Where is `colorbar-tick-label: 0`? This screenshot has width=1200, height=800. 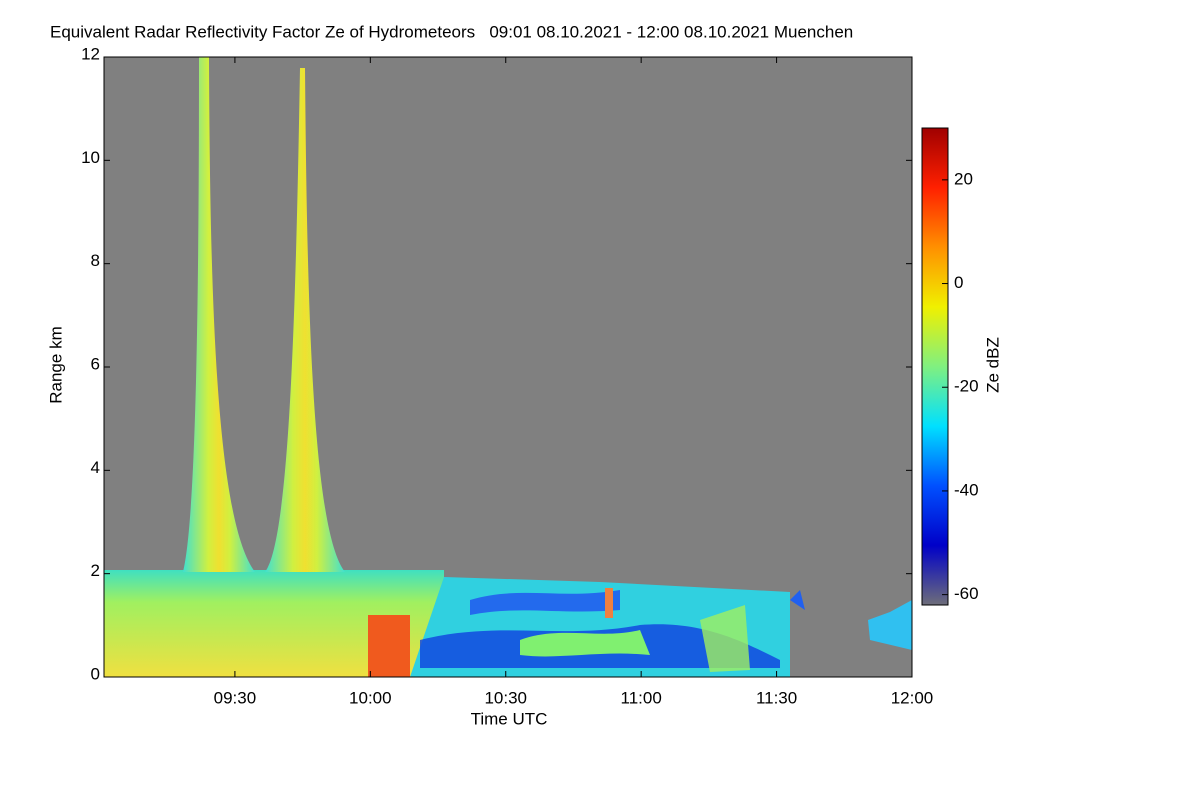 colorbar-tick-label: 0 is located at coordinates (958, 282).